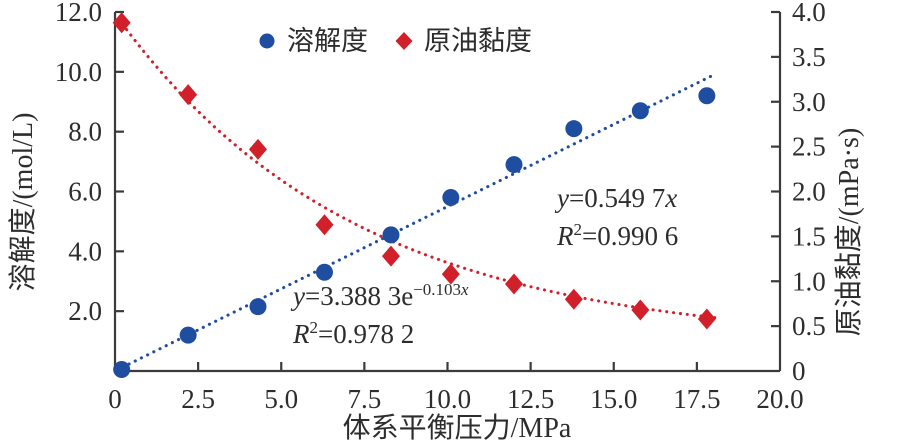  I want to click on blue-trend-annotation: y=0.549 7x R2=0.990 6, so click(617, 217).